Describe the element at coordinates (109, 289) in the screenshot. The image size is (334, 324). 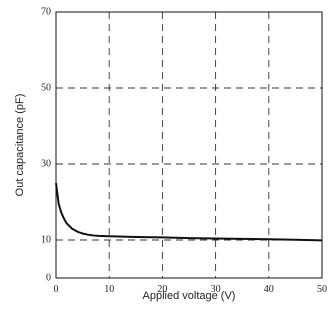
I see `x-tick-label: 10` at that location.